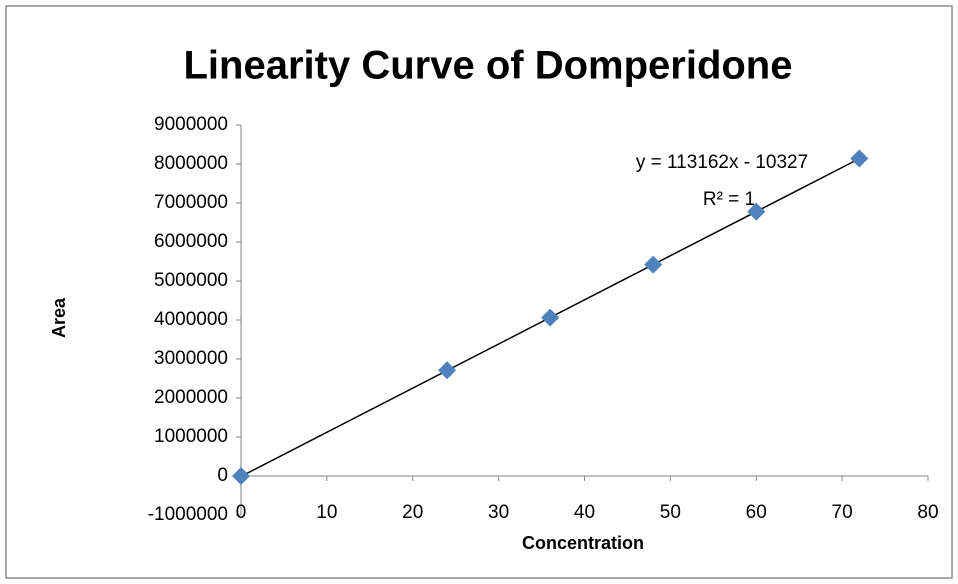  What do you see at coordinates (498, 512) in the screenshot?
I see `x-tick-label: 30` at bounding box center [498, 512].